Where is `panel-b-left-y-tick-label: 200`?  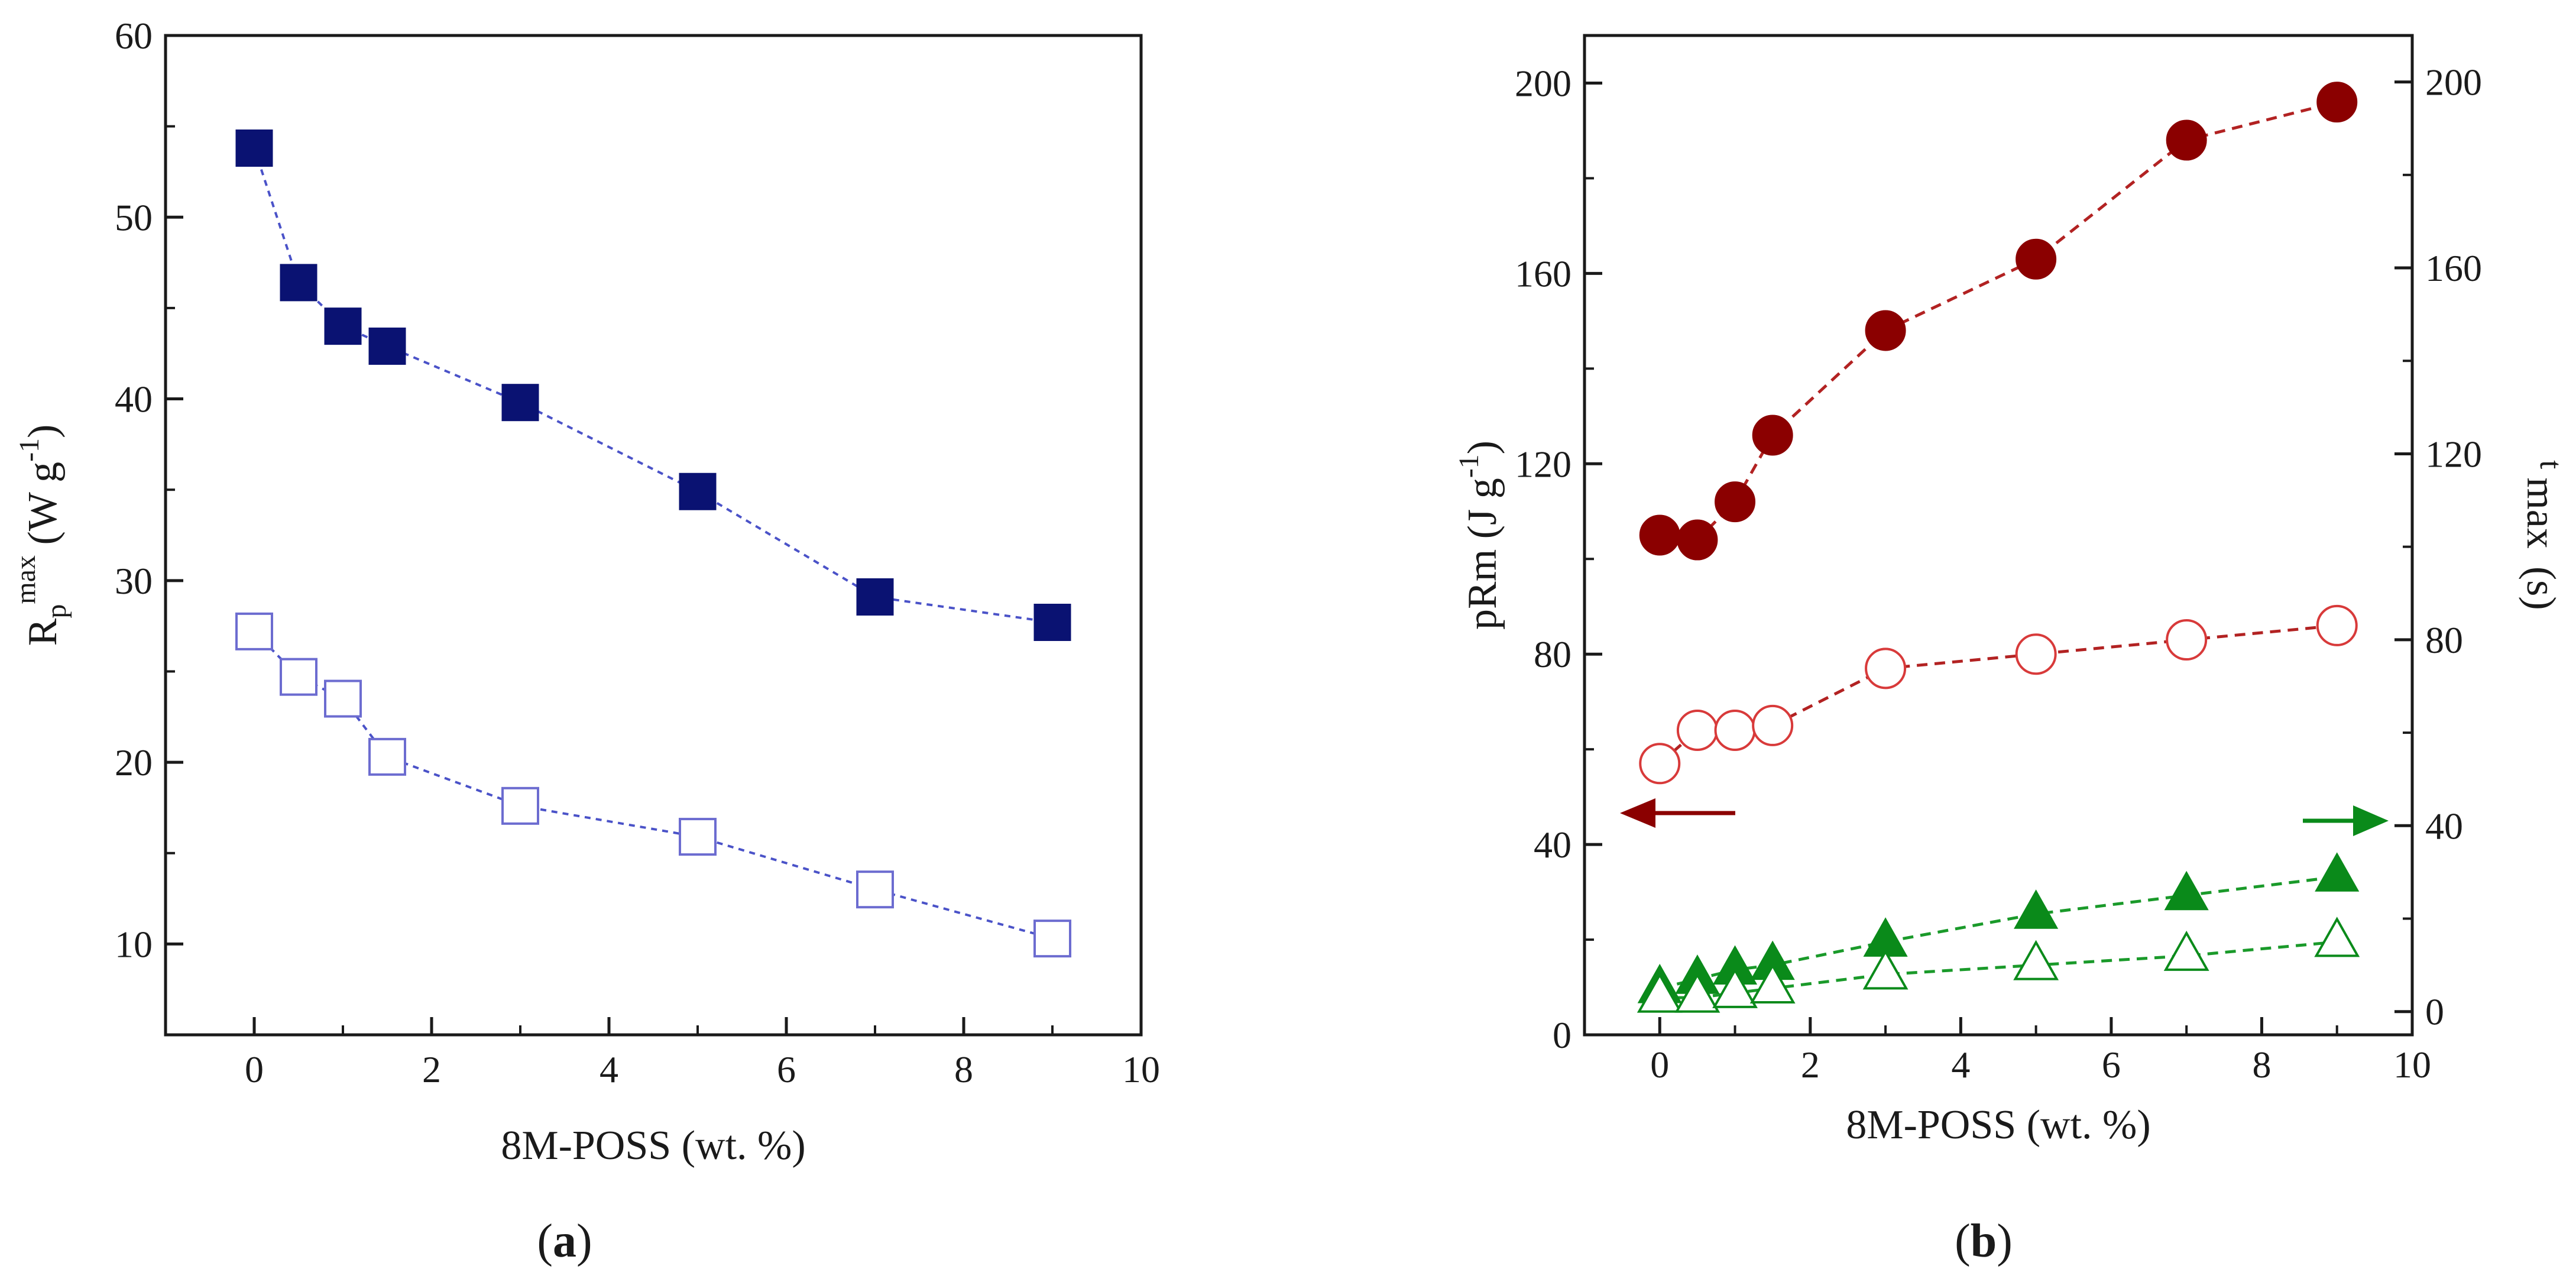
panel-b-left-y-tick-label: 200 is located at coordinates (1543, 83).